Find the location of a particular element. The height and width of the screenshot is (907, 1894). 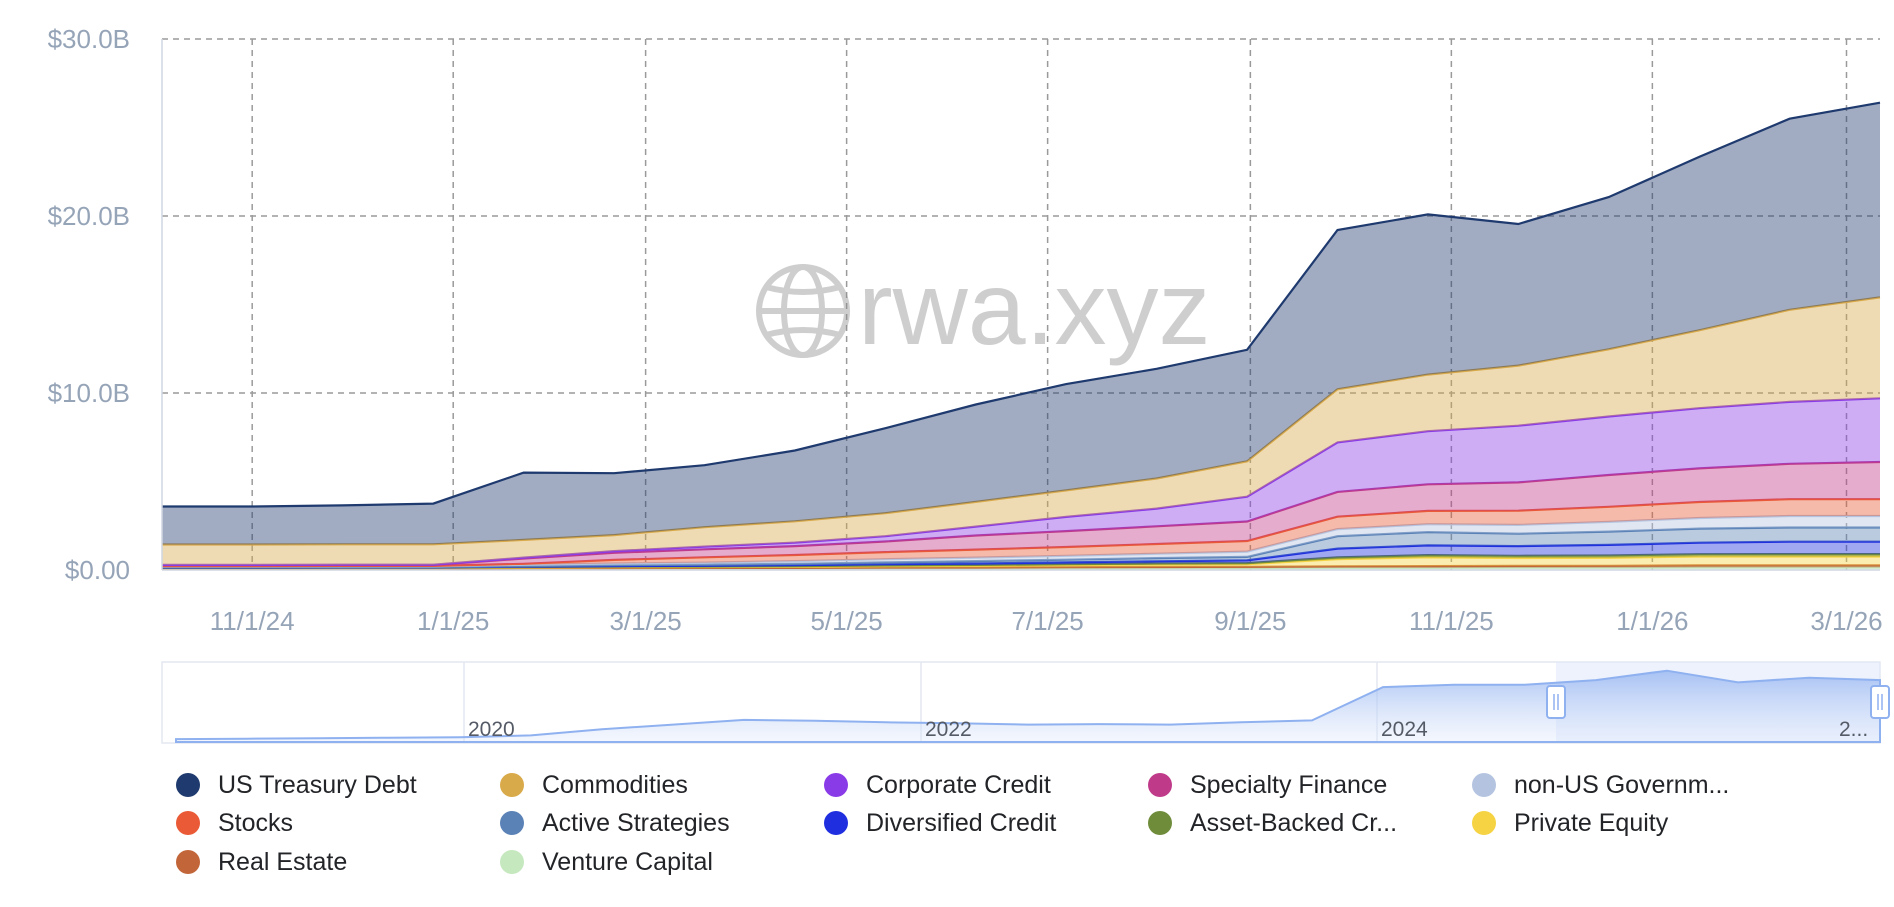

series-area-stocks is located at coordinates (1021, 533).